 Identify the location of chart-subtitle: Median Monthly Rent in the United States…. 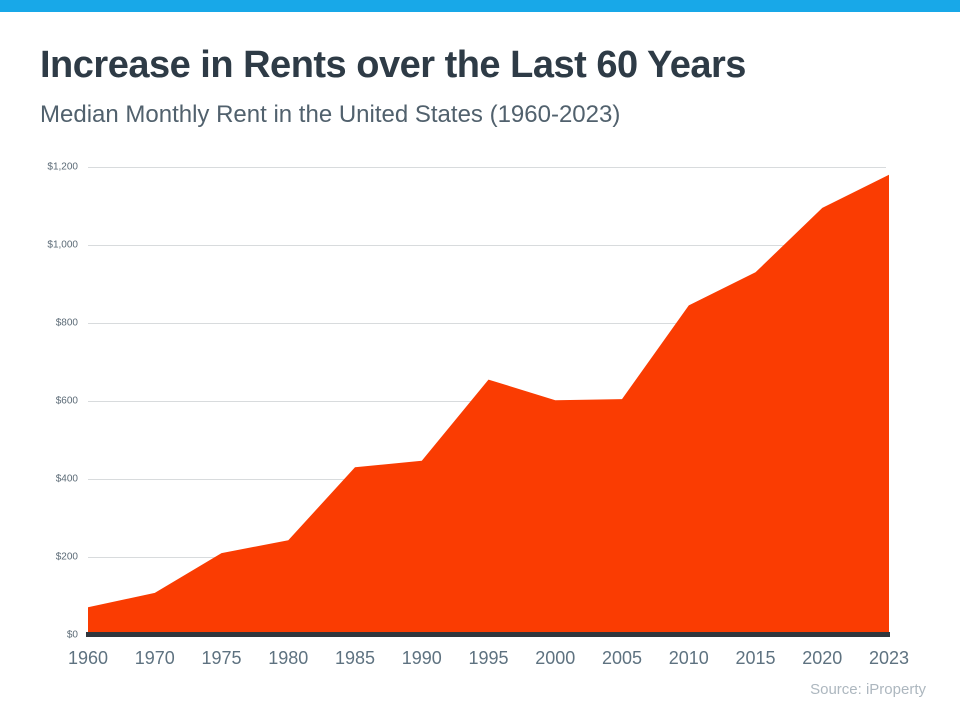
(330, 114).